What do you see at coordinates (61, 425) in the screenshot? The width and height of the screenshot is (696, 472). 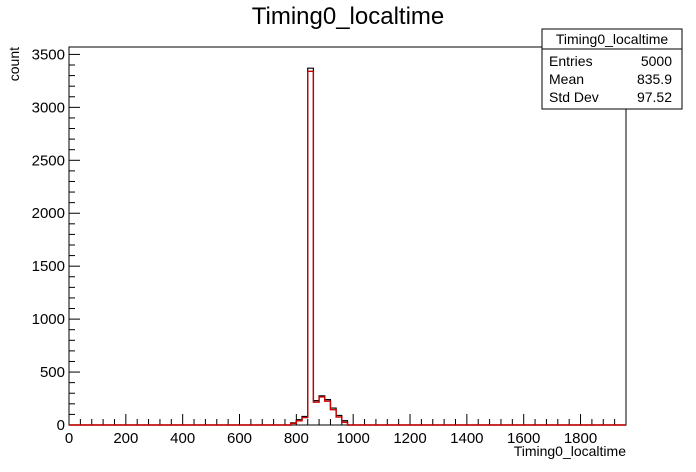 I see `y-tick-label: 0` at bounding box center [61, 425].